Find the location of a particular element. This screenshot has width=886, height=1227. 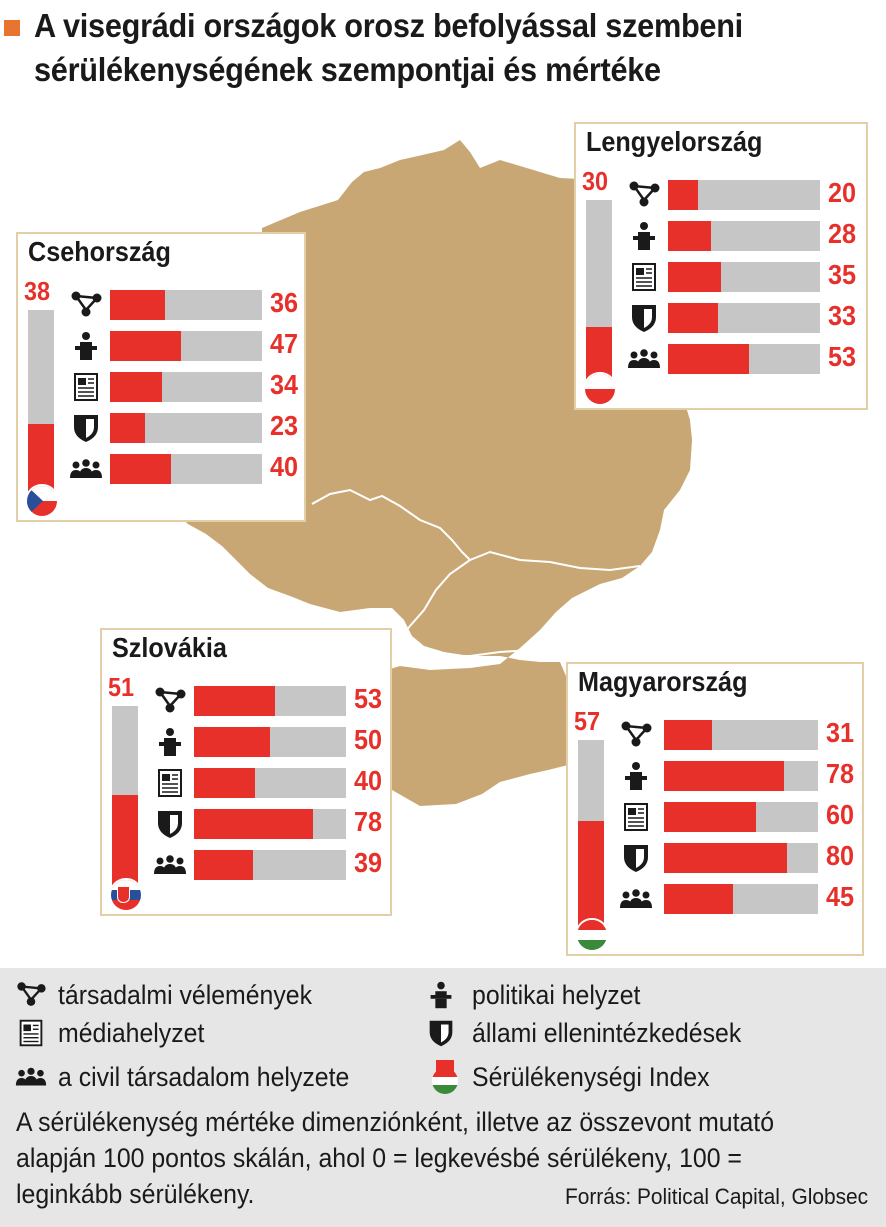

title-marker is located at coordinates (12, 28).